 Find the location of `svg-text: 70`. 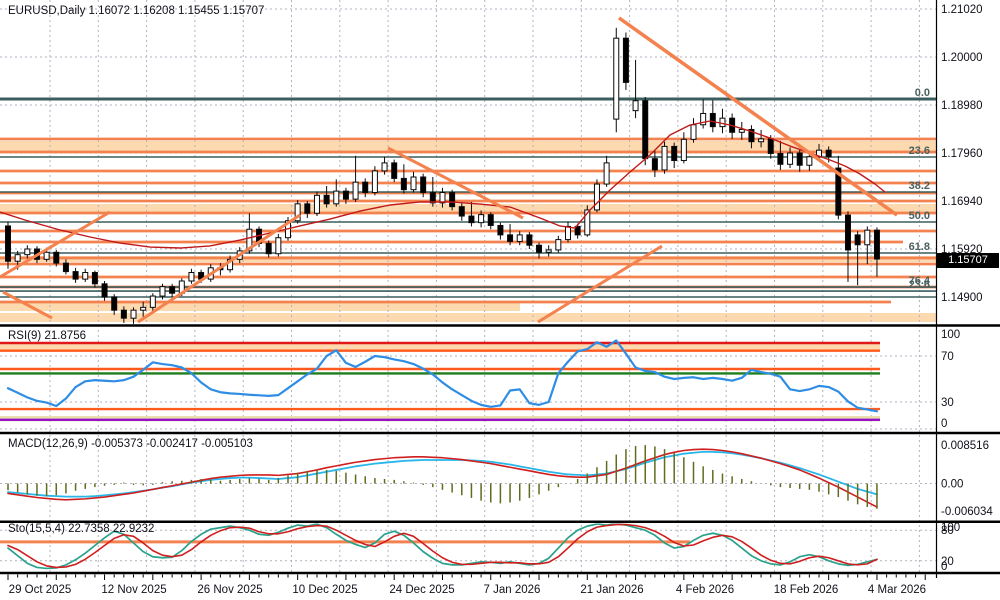

svg-text: 70 is located at coordinates (947, 357).